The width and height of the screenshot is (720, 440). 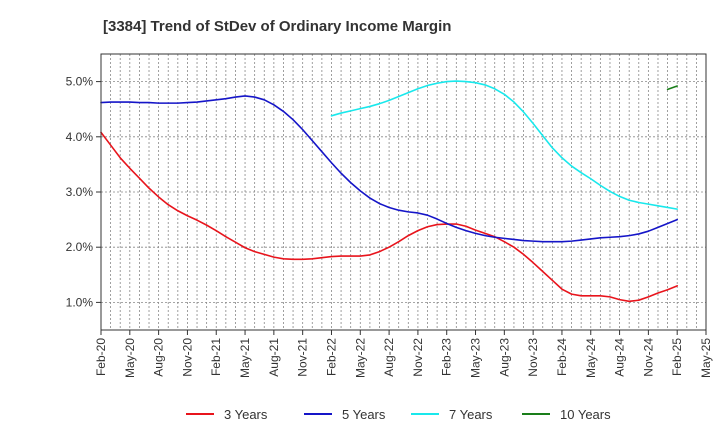 What do you see at coordinates (591, 358) in the screenshot?
I see `x-tick-label: May-24` at bounding box center [591, 358].